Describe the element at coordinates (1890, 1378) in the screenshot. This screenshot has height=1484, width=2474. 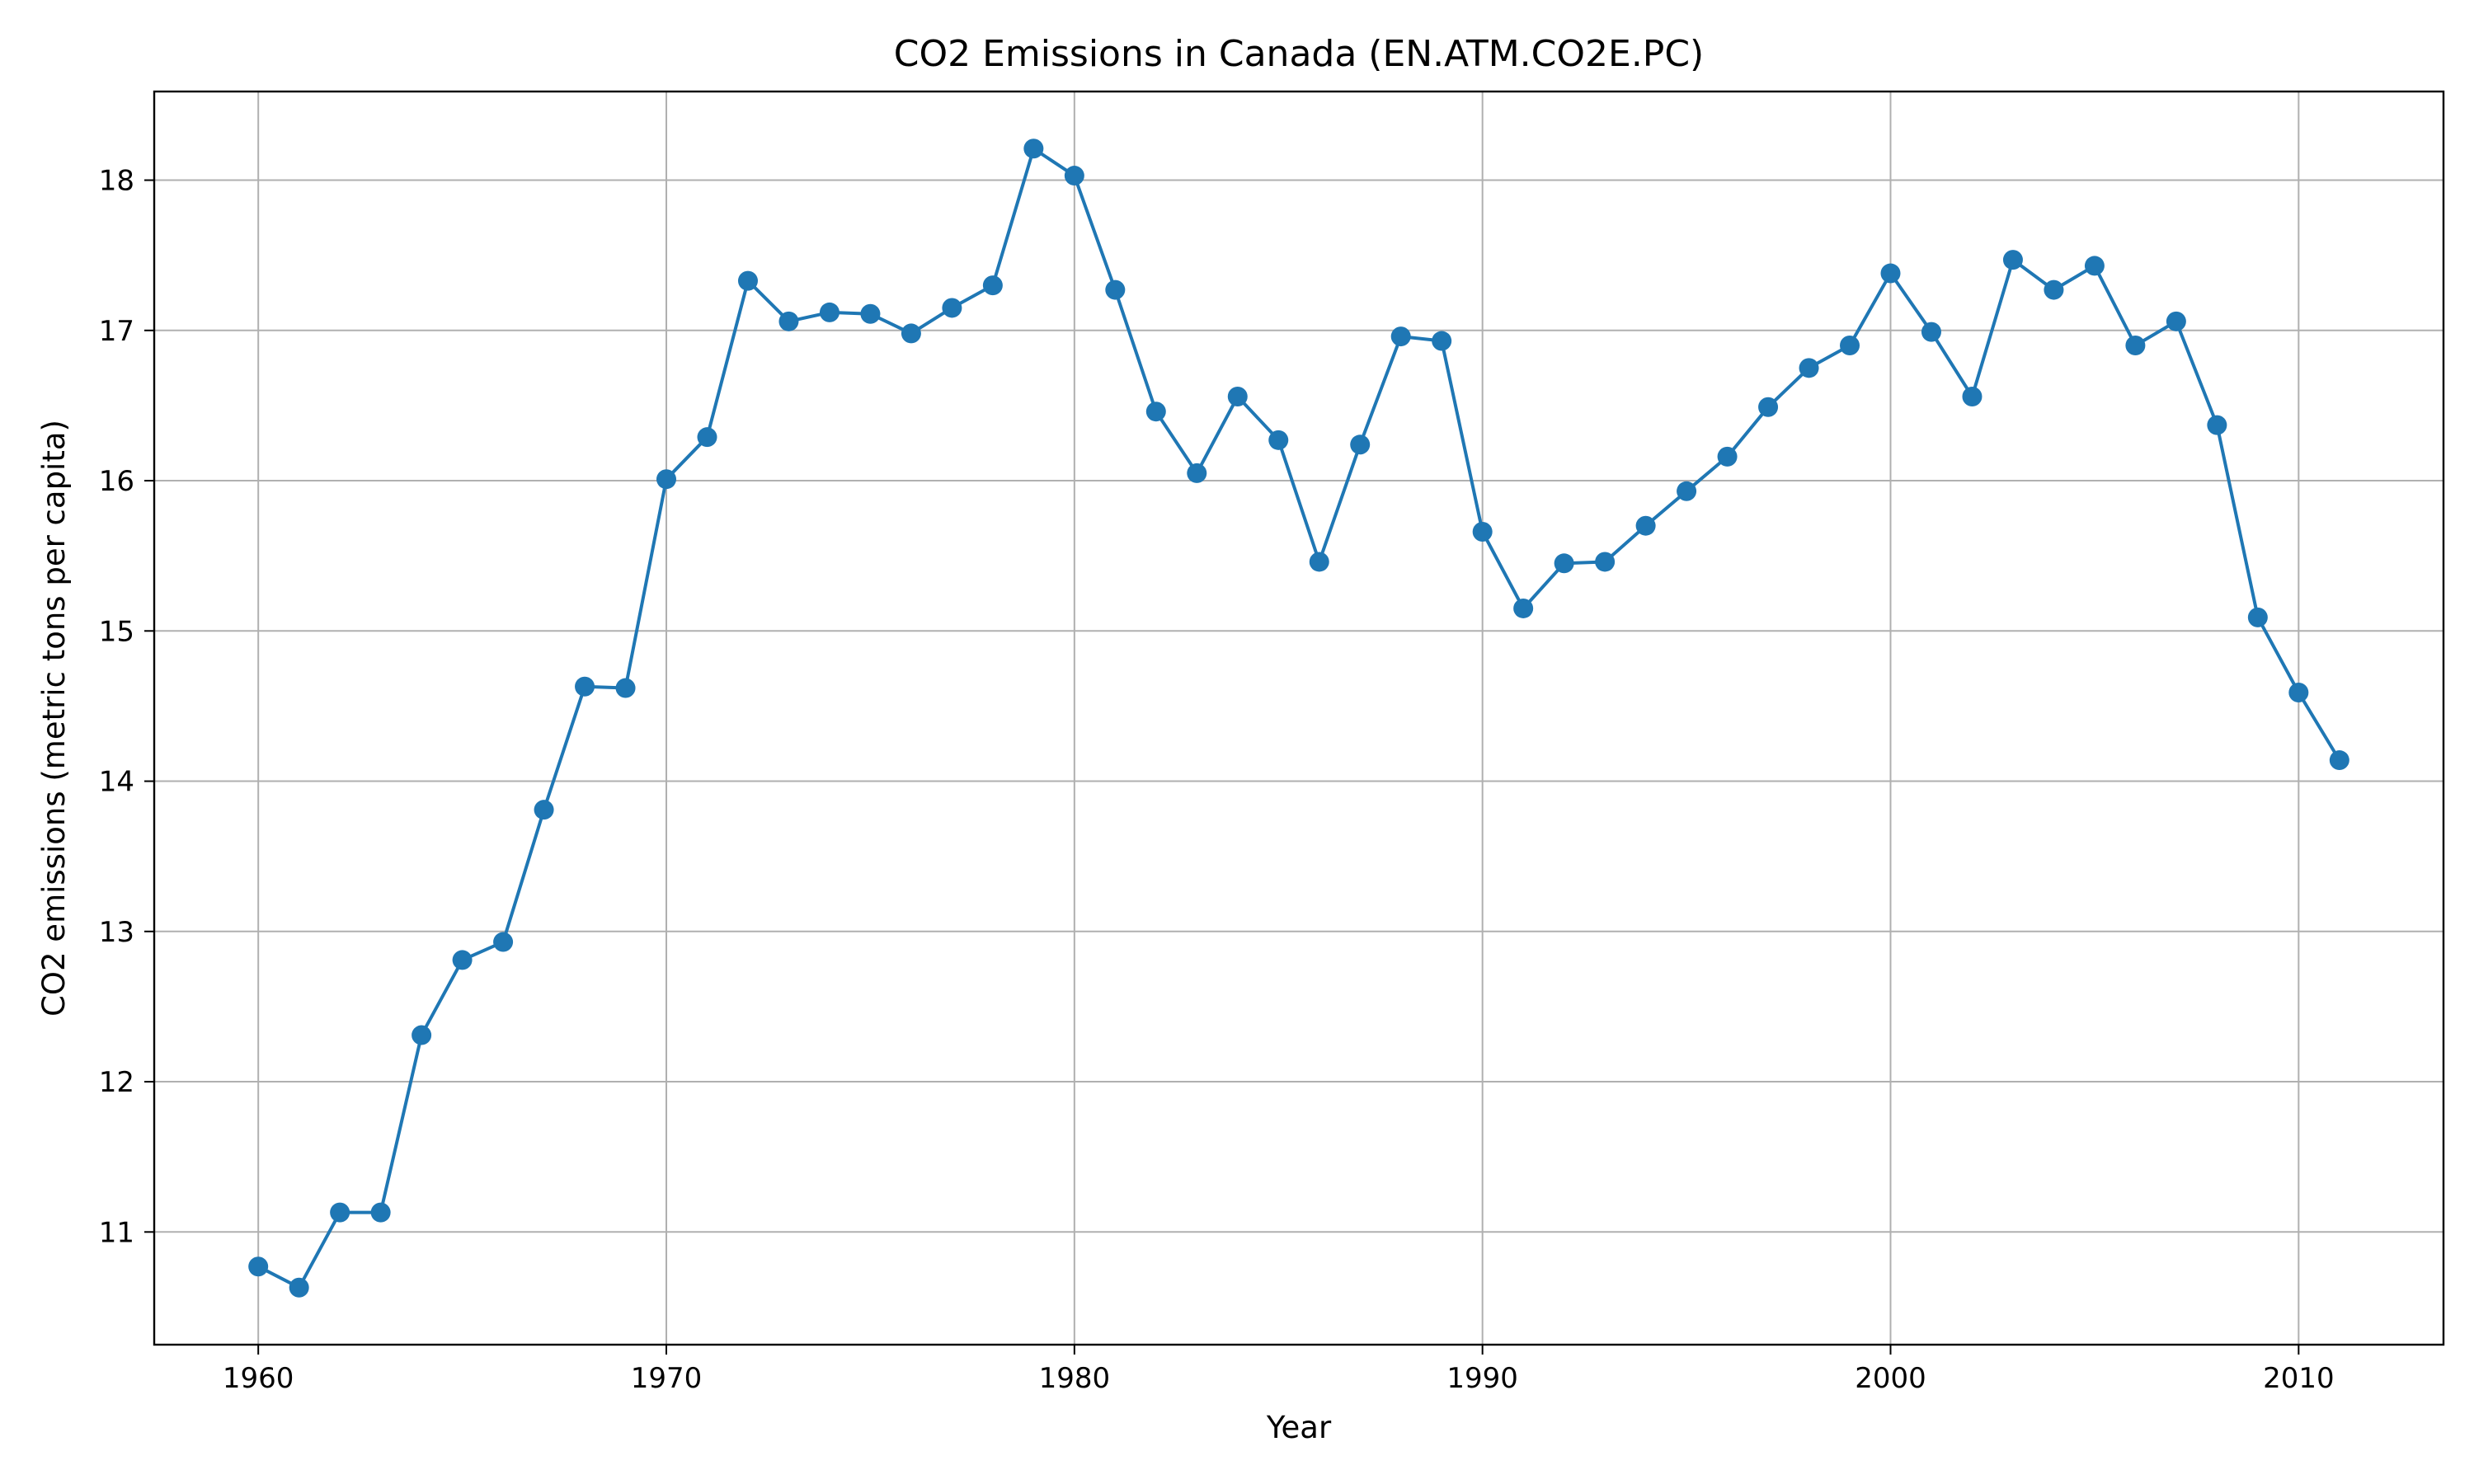
I see `x-tick-label: 2000` at that location.